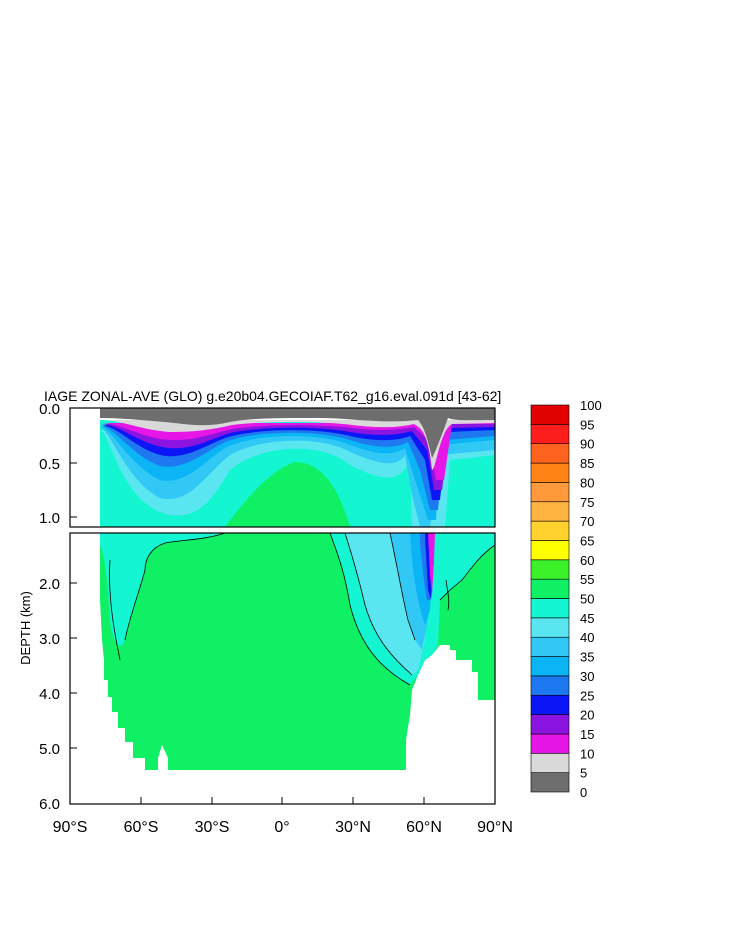  Describe the element at coordinates (141, 827) in the screenshot. I see `x-tick-label-60s: 60°S` at that location.